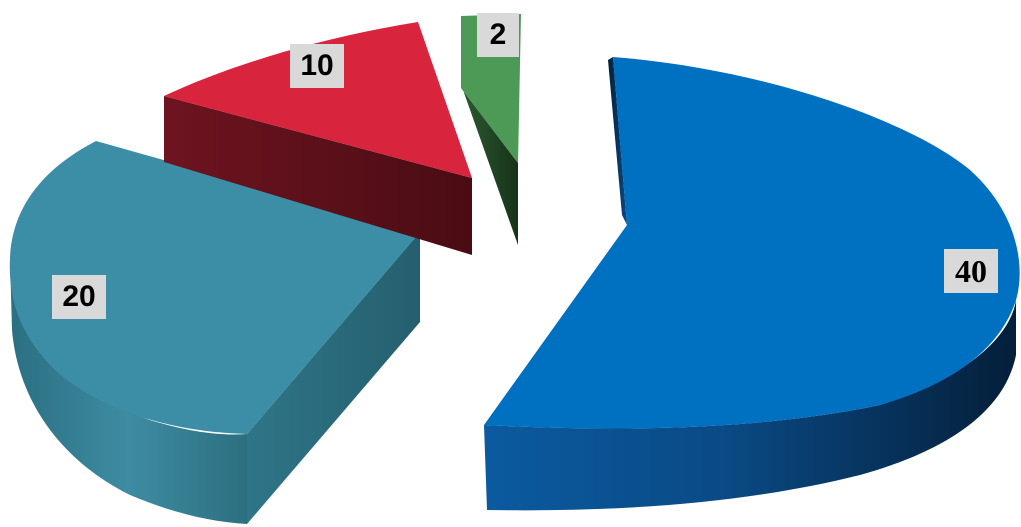 This screenshot has height=527, width=1021. I want to click on pie-slice-40-inner-wall, so click(617, 141).